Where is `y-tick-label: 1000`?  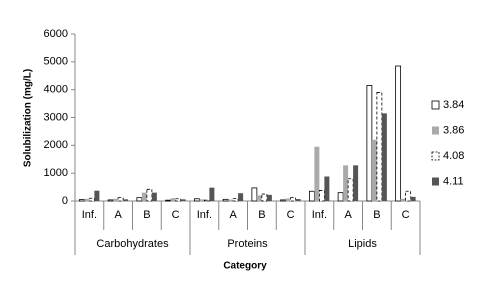 y-tick-label: 1000 is located at coordinates (56, 173).